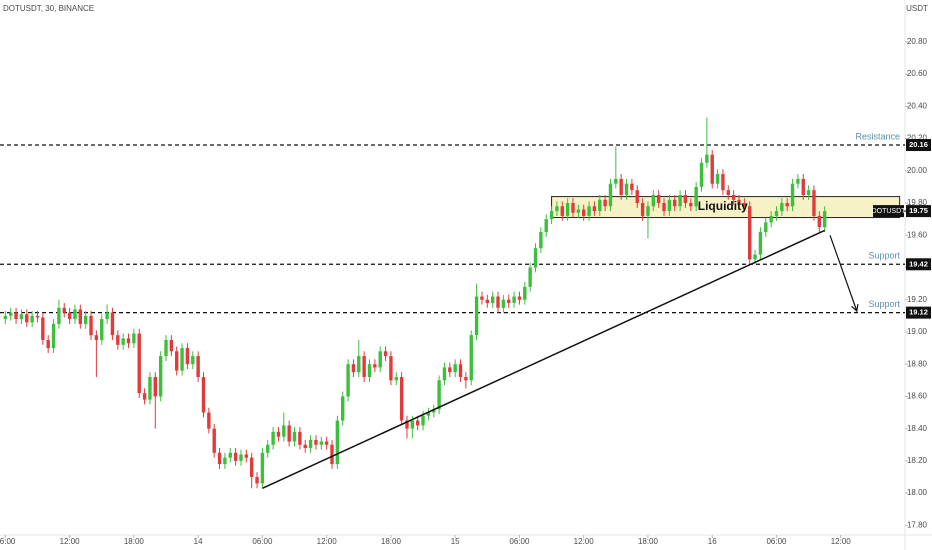 The width and height of the screenshot is (932, 550). I want to click on symbol-tag, so click(888, 211).